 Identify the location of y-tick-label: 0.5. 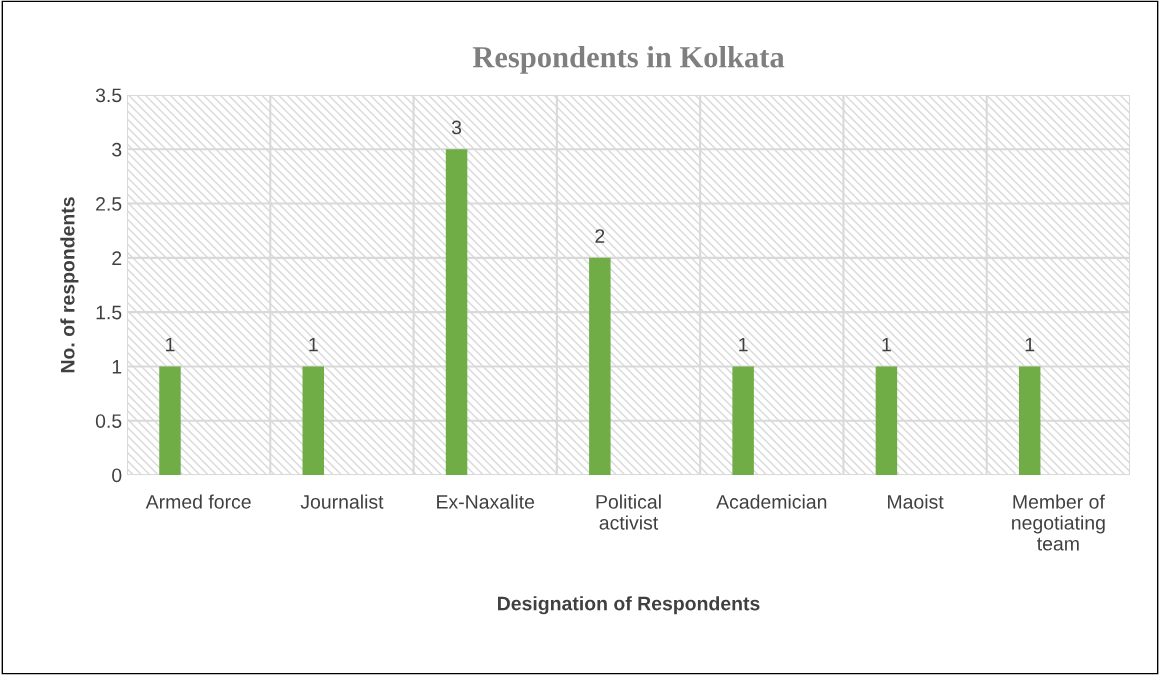
(108, 421).